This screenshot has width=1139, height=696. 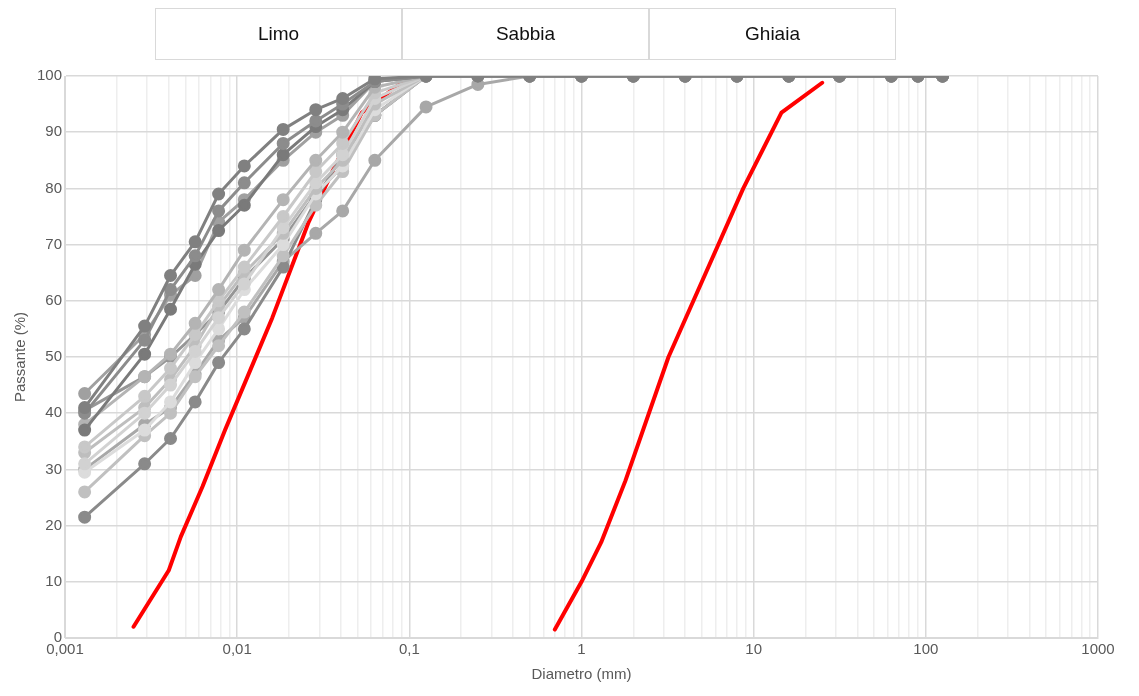 I want to click on y-tick-label: 10, so click(x=54, y=580).